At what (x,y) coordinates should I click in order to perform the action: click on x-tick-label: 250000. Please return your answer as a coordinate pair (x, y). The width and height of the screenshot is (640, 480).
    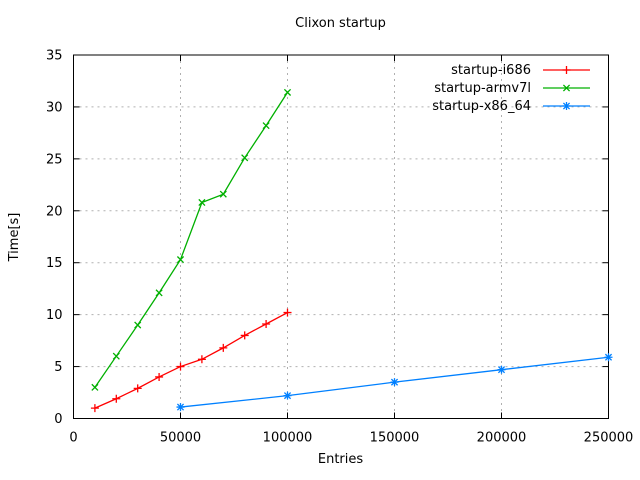
    Looking at the image, I should click on (609, 438).